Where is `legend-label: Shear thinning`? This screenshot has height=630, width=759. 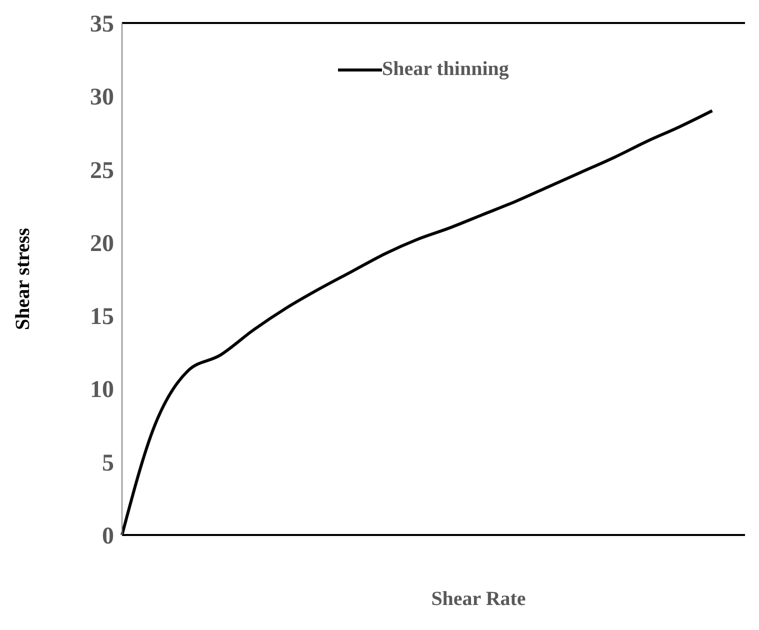
legend-label: Shear thinning is located at coordinates (445, 69).